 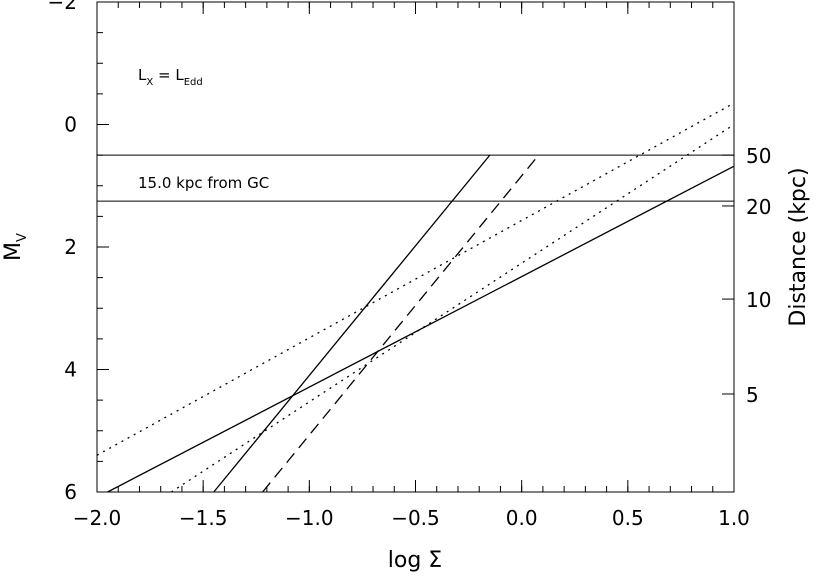 I want to click on y2-tick-label: 5, so click(x=752, y=395).